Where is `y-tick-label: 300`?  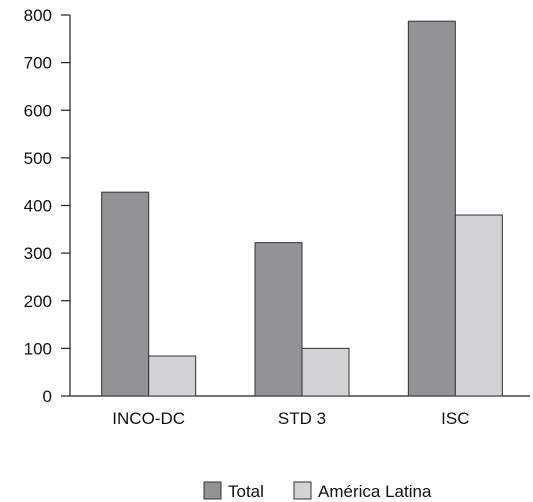
y-tick-label: 300 is located at coordinates (38, 253).